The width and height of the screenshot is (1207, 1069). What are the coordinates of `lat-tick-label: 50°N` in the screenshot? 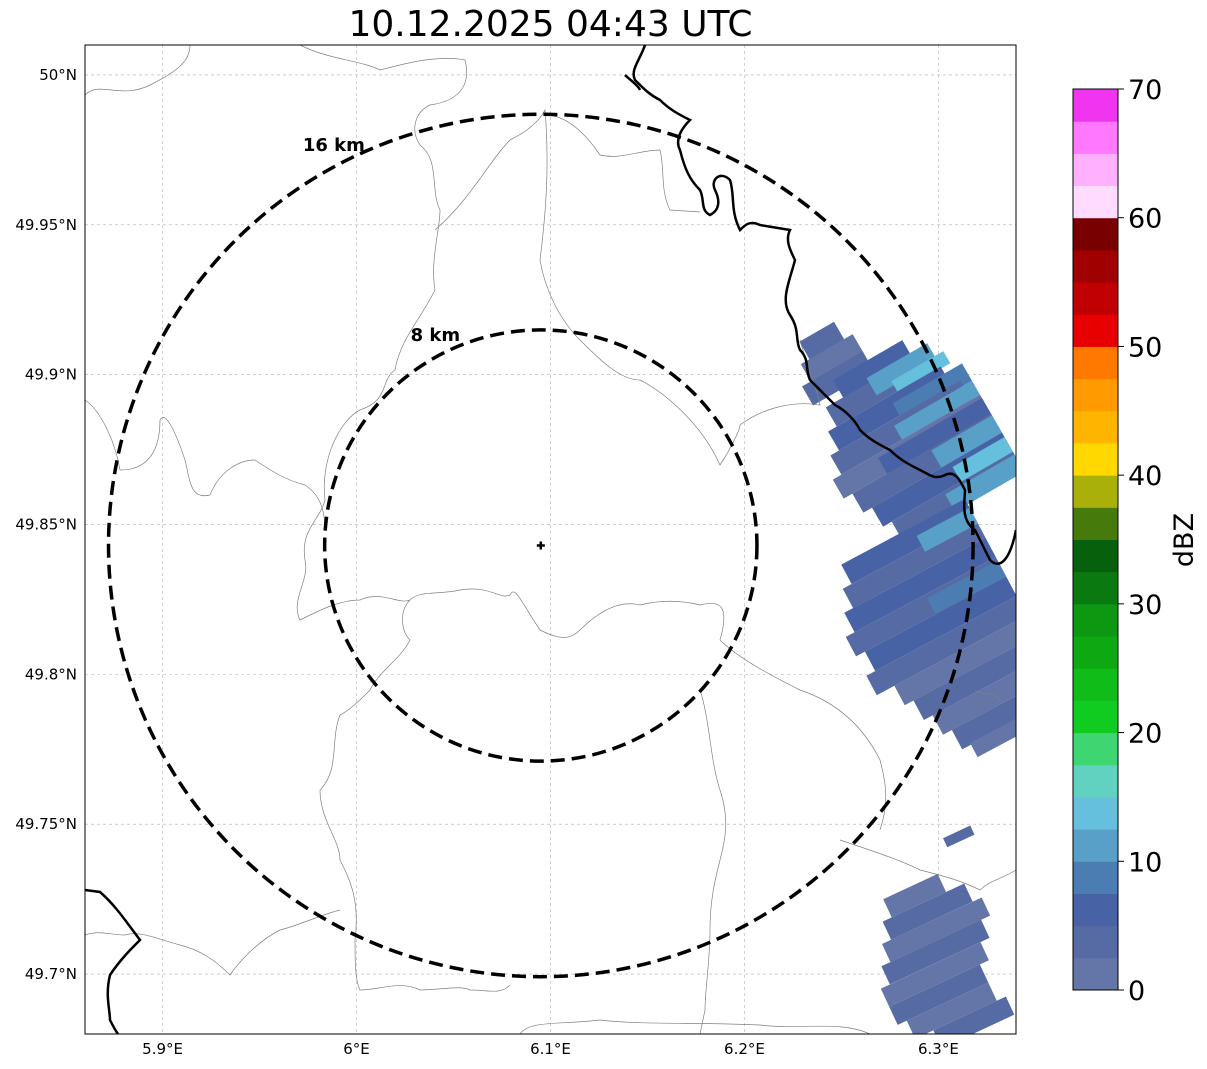 It's located at (58, 75).